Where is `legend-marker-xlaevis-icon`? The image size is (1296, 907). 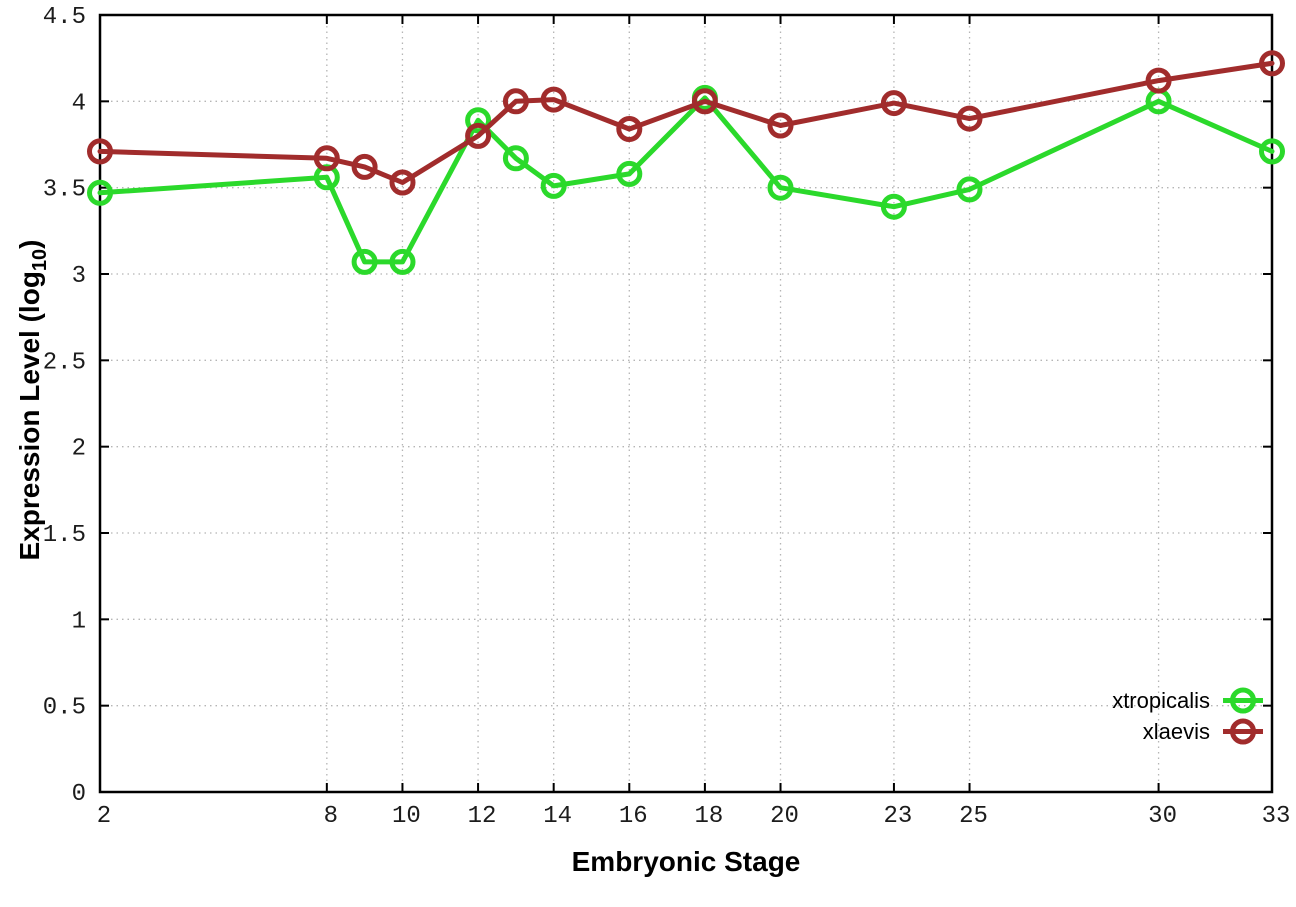 legend-marker-xlaevis-icon is located at coordinates (1243, 731).